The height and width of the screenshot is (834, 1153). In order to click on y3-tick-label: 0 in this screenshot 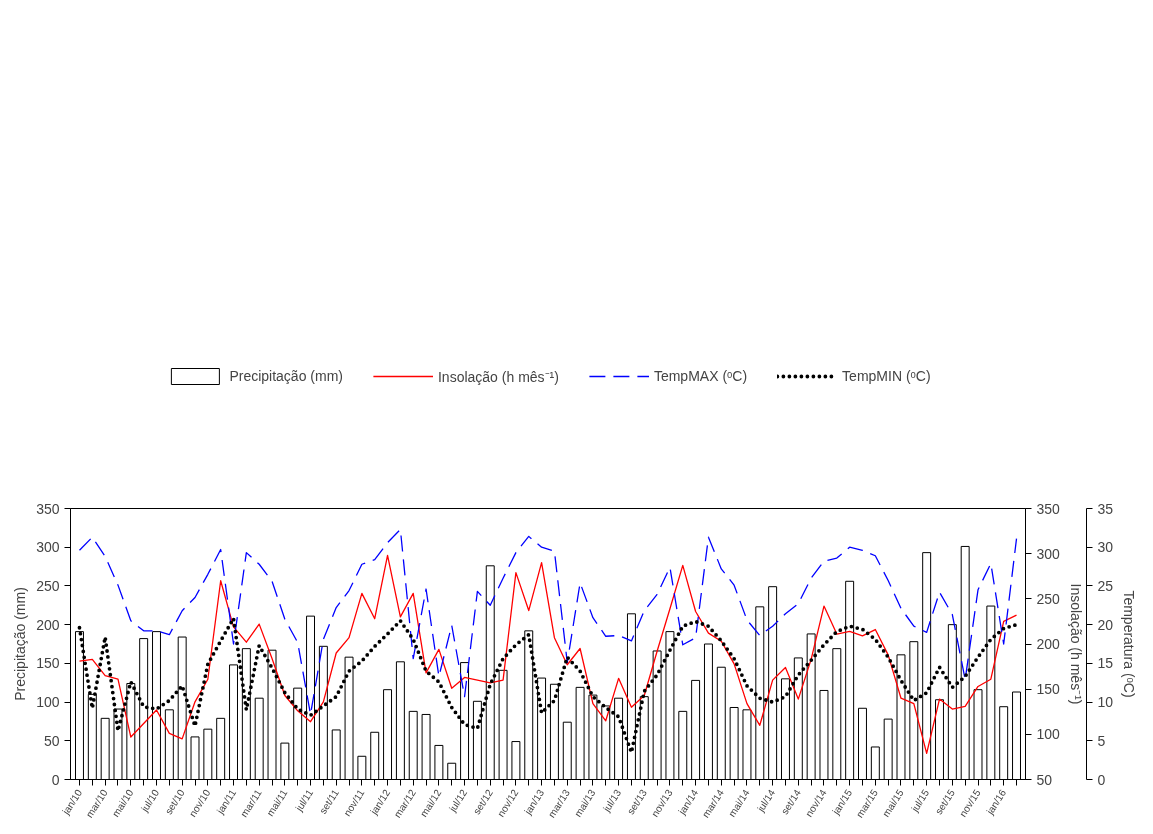, I will do `click(1101, 779)`.